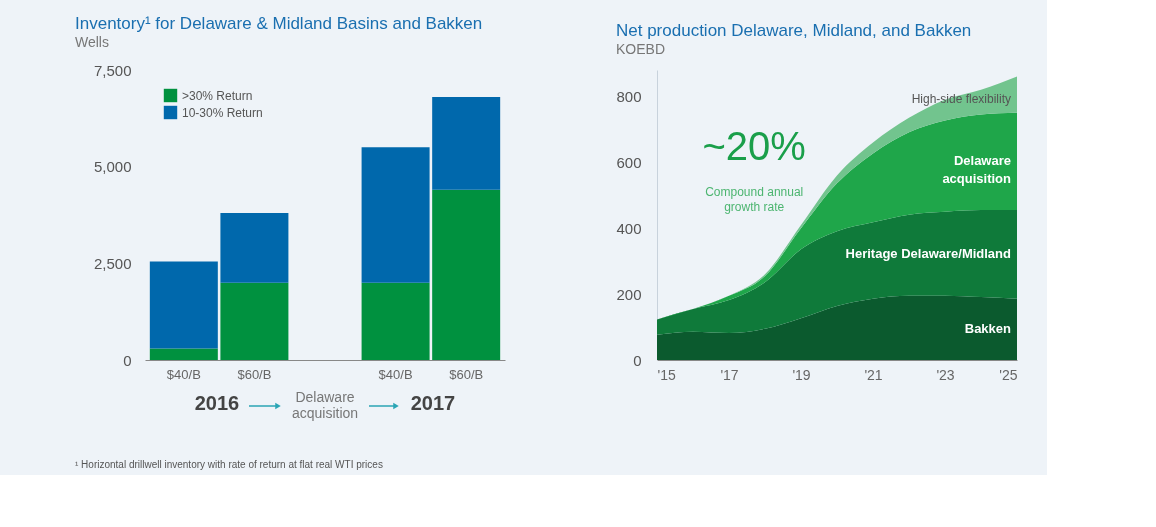  I want to click on annotation: ~20%, so click(754, 146).